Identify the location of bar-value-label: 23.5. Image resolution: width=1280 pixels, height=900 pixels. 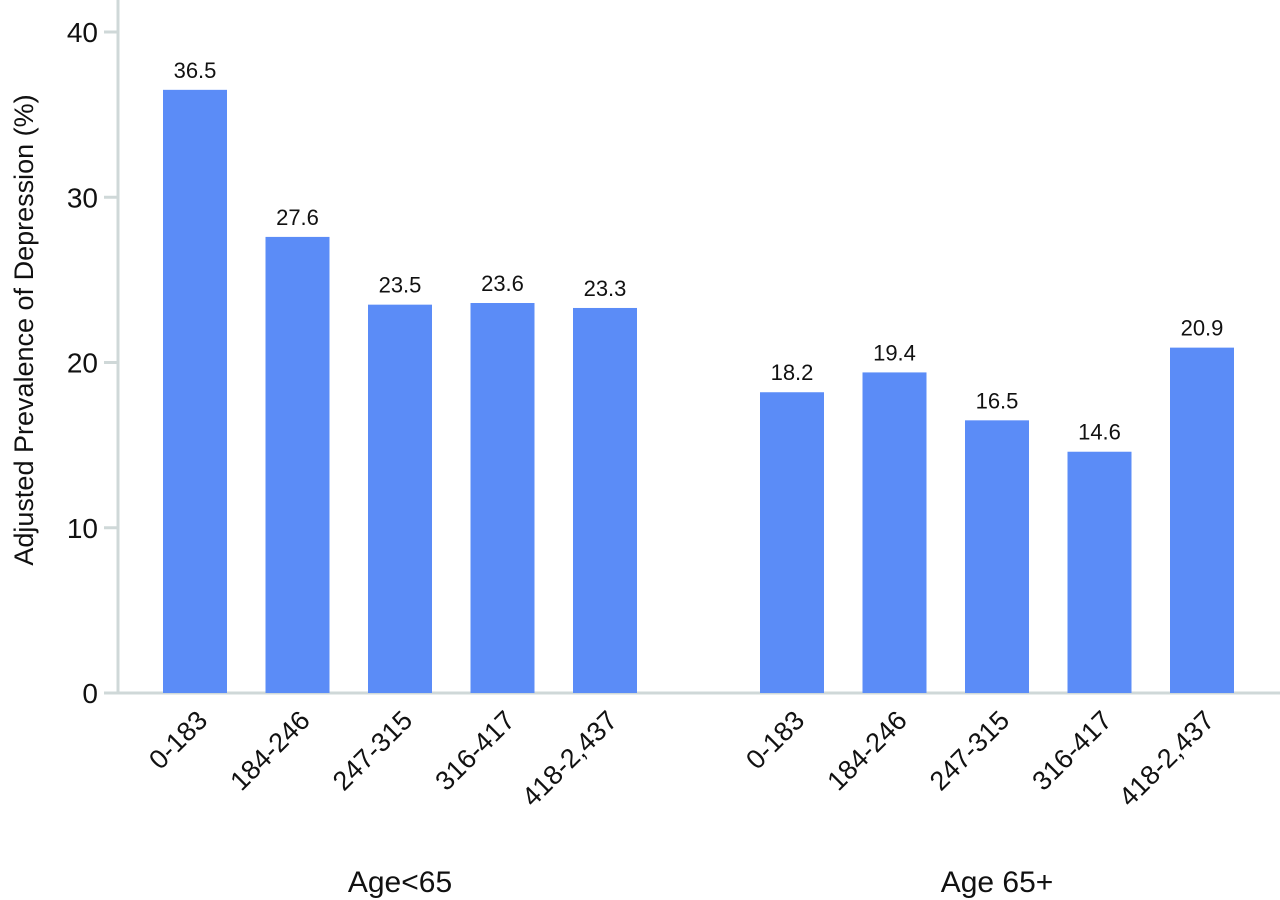
(400, 285).